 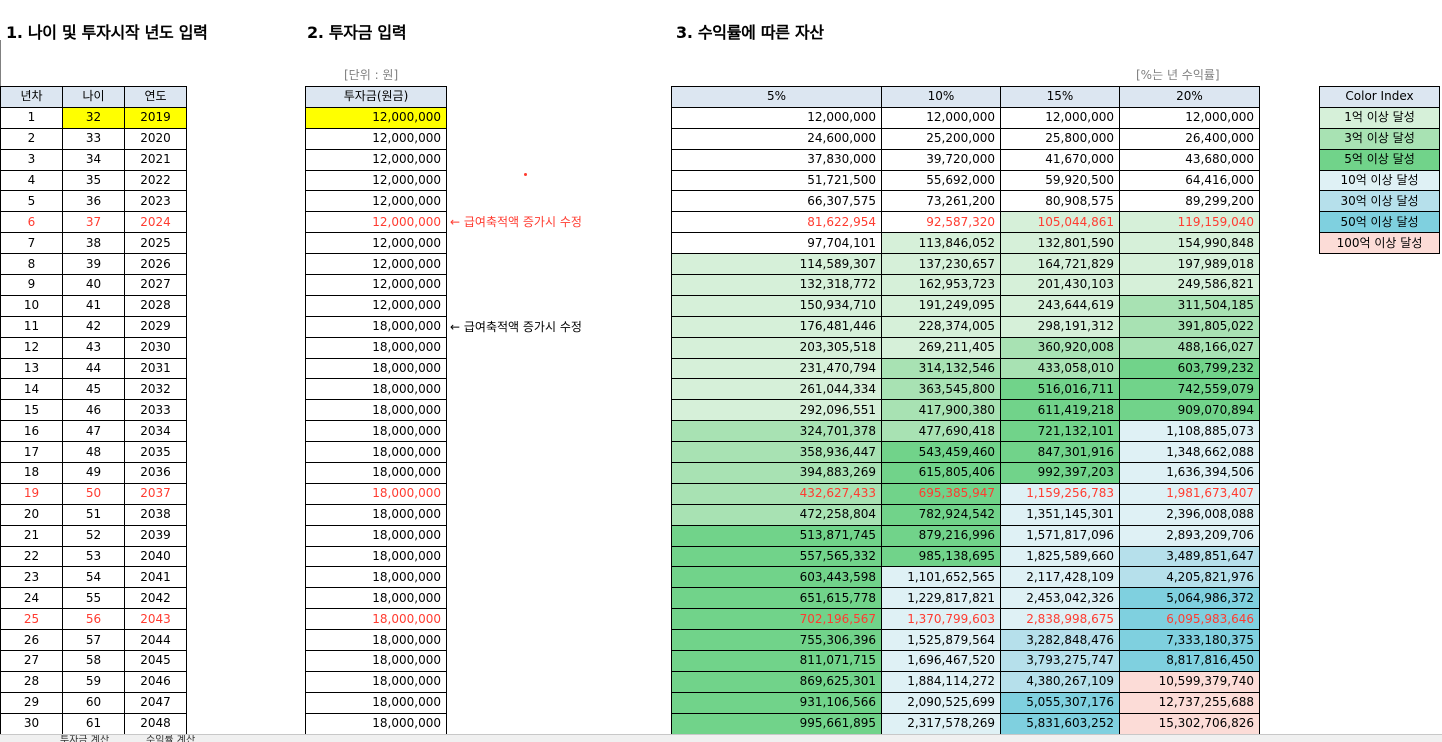 I want to click on asset-value-cell: 1,636,394,506, so click(x=1189, y=473).